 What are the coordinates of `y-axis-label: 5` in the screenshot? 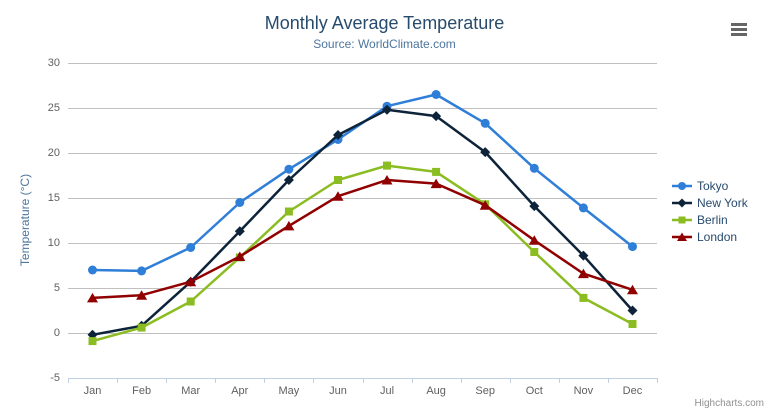 It's located at (56, 288).